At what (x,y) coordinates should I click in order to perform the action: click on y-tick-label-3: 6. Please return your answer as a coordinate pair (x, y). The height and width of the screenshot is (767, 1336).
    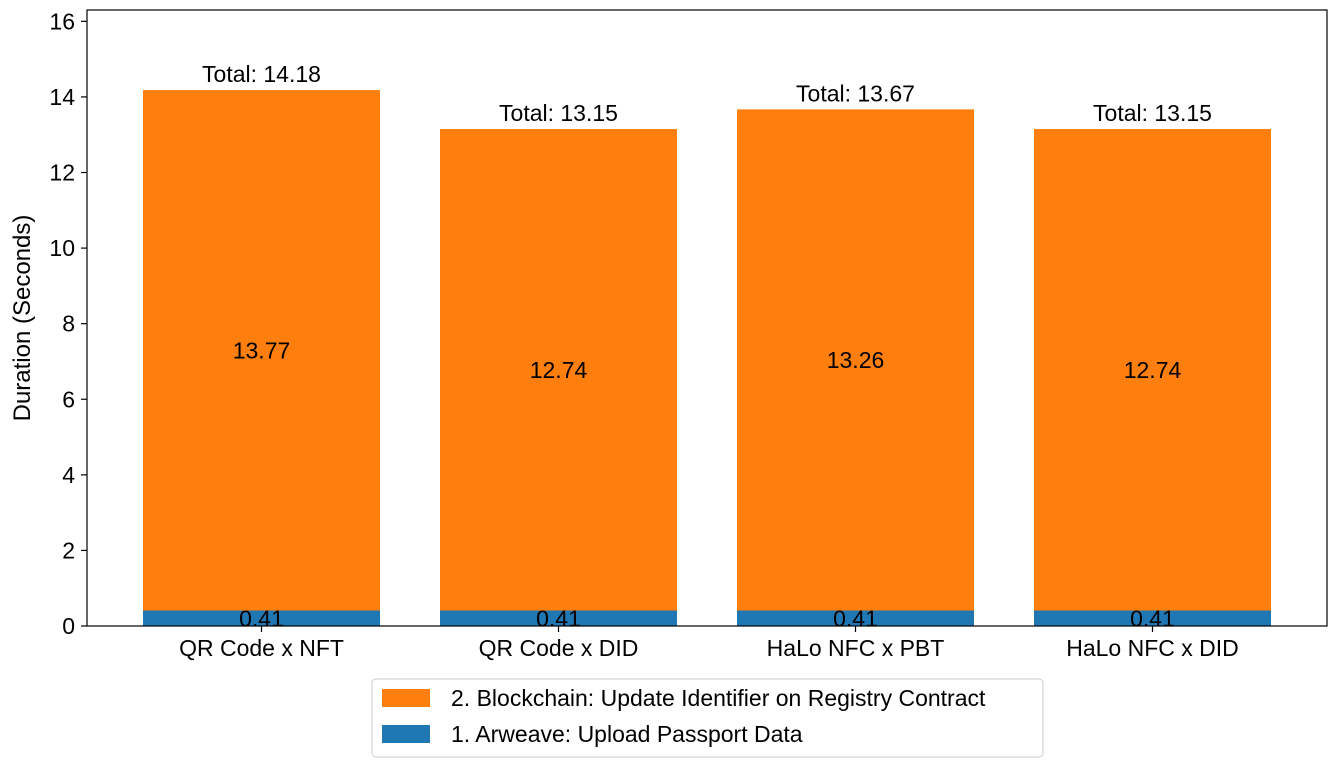
    Looking at the image, I should click on (68, 399).